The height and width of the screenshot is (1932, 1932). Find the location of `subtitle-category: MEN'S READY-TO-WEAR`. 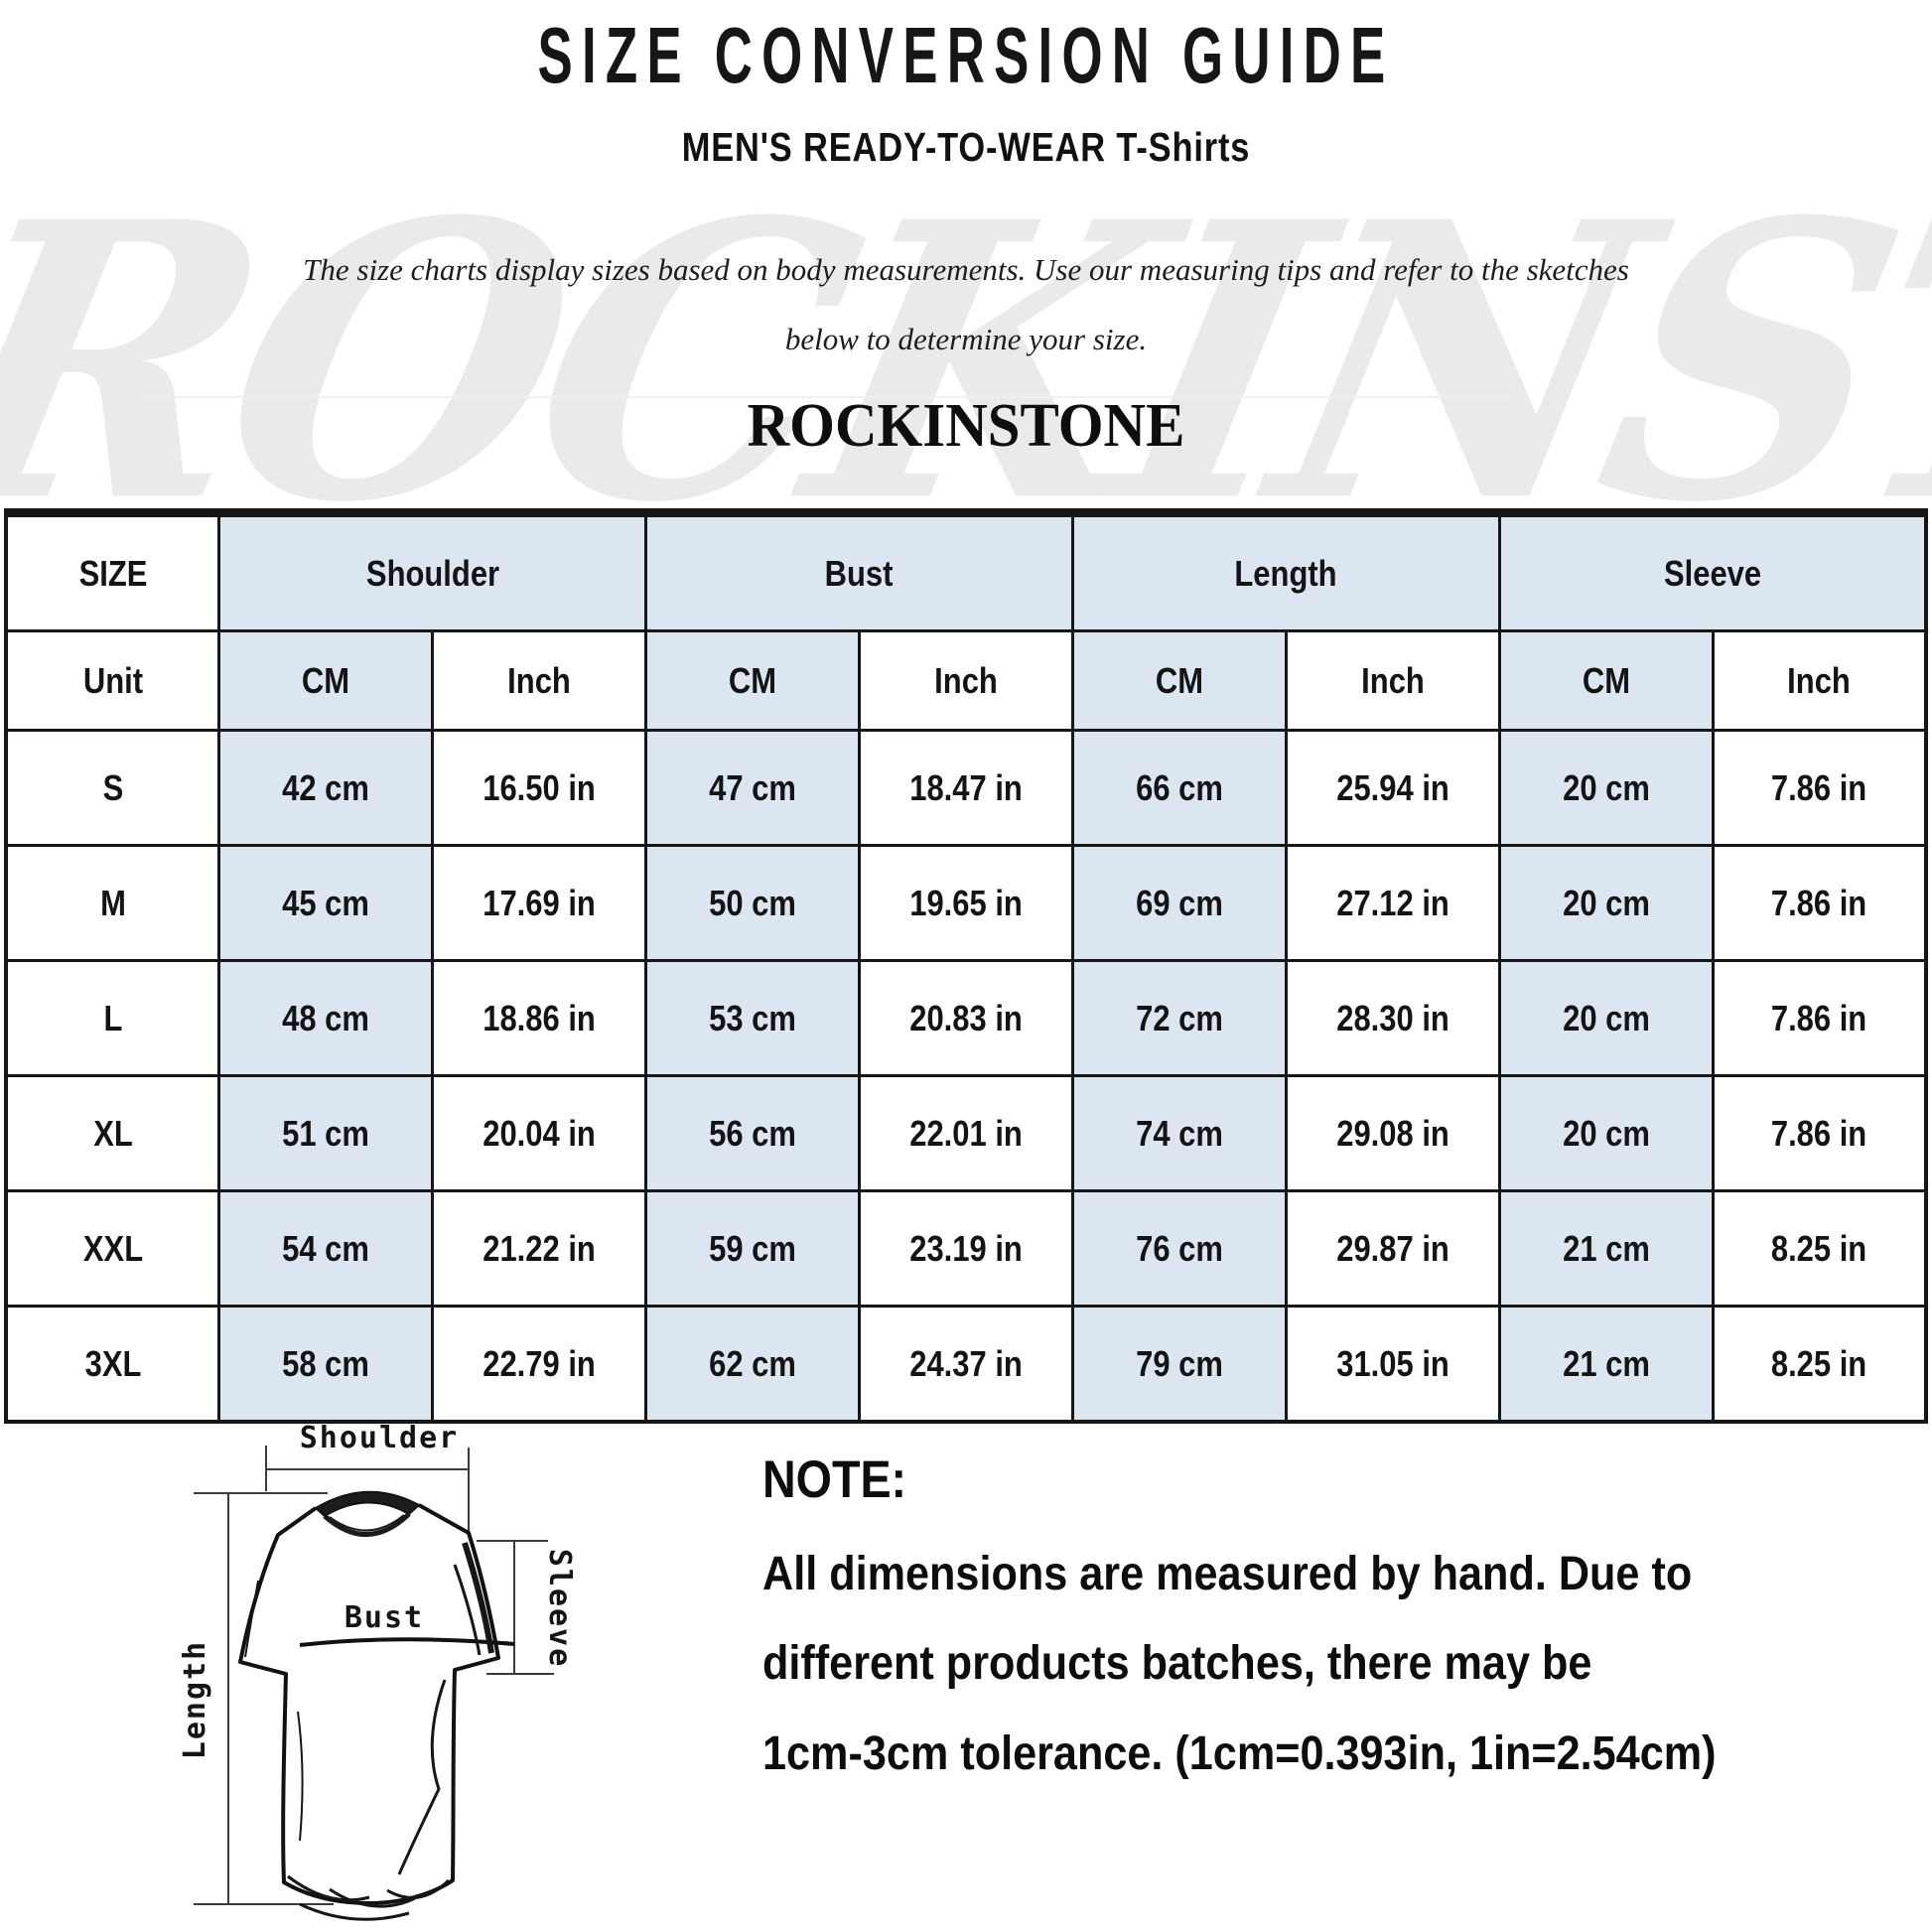

subtitle-category: MEN'S READY-TO-WEAR is located at coordinates (894, 147).